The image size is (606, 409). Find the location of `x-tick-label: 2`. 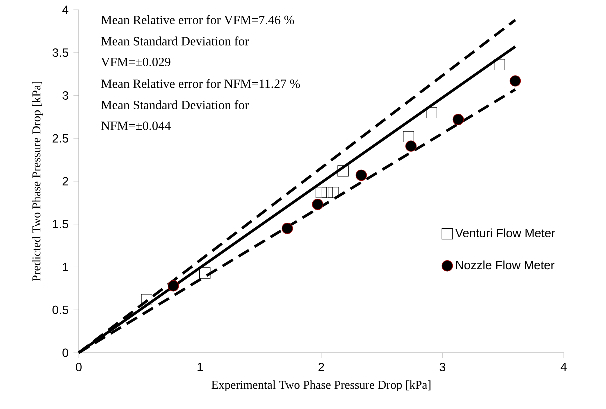

x-tick-label: 2 is located at coordinates (321, 367).